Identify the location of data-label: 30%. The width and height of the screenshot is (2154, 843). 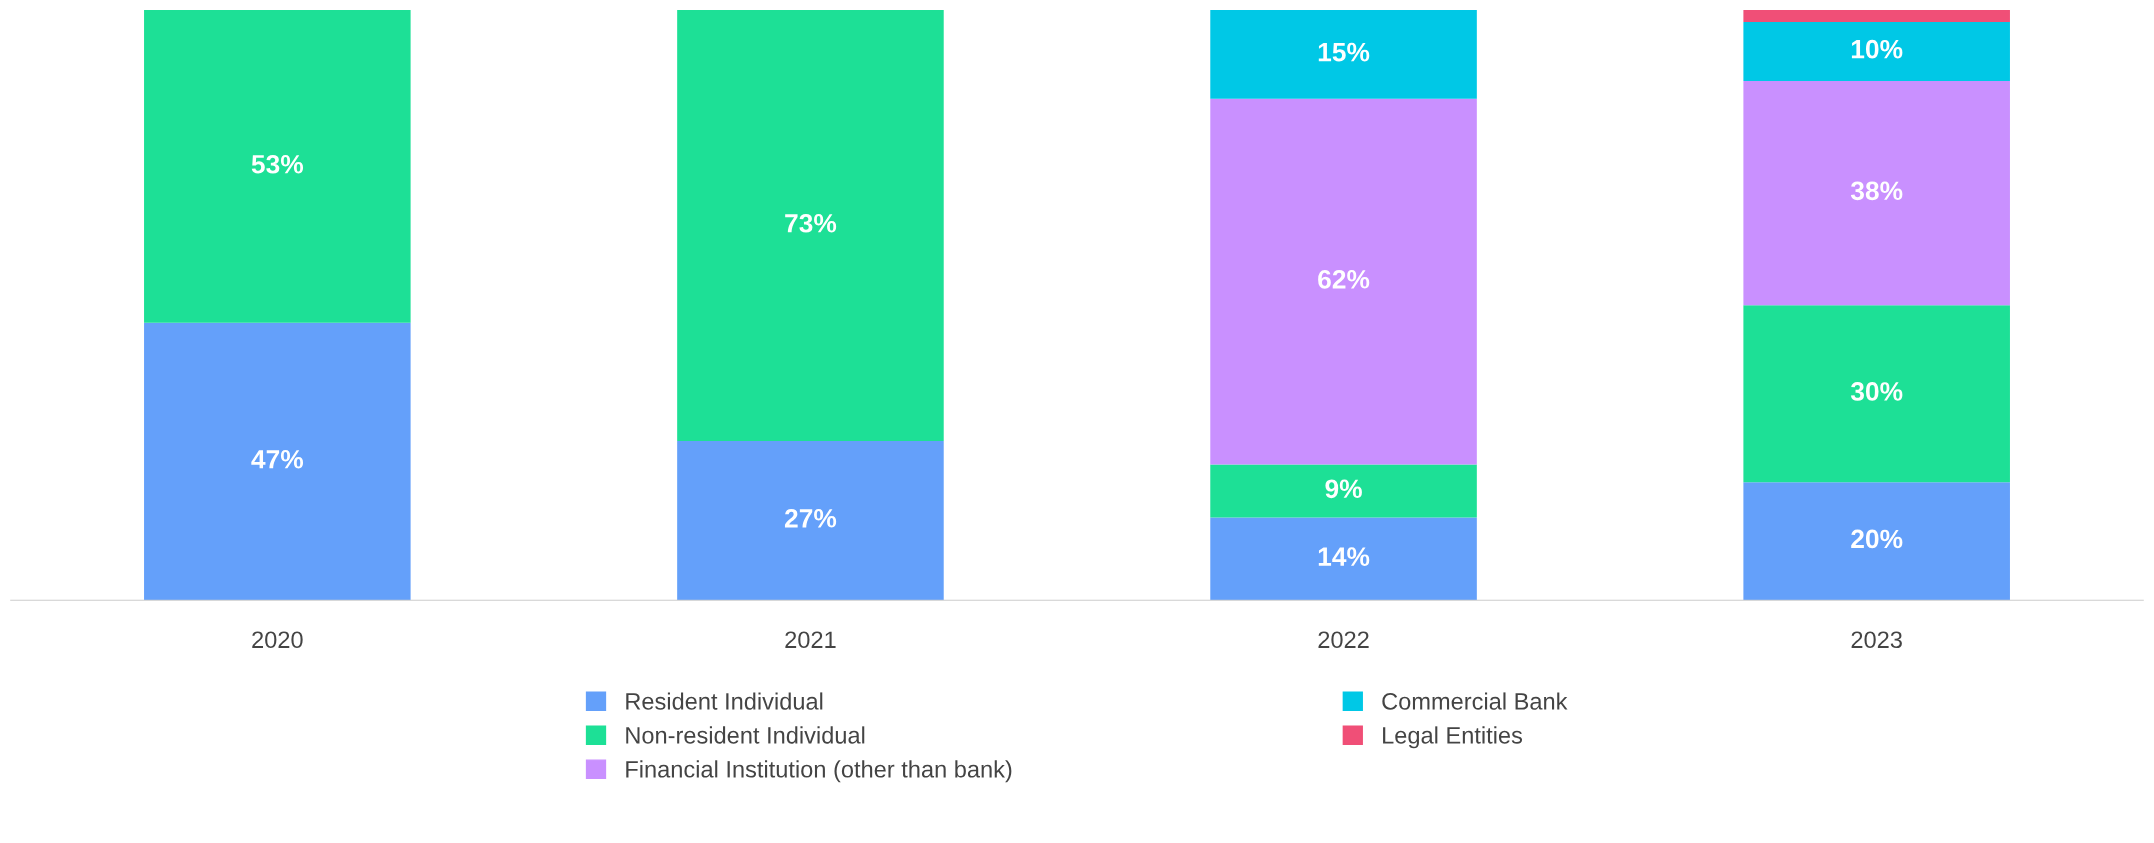
(1876, 391).